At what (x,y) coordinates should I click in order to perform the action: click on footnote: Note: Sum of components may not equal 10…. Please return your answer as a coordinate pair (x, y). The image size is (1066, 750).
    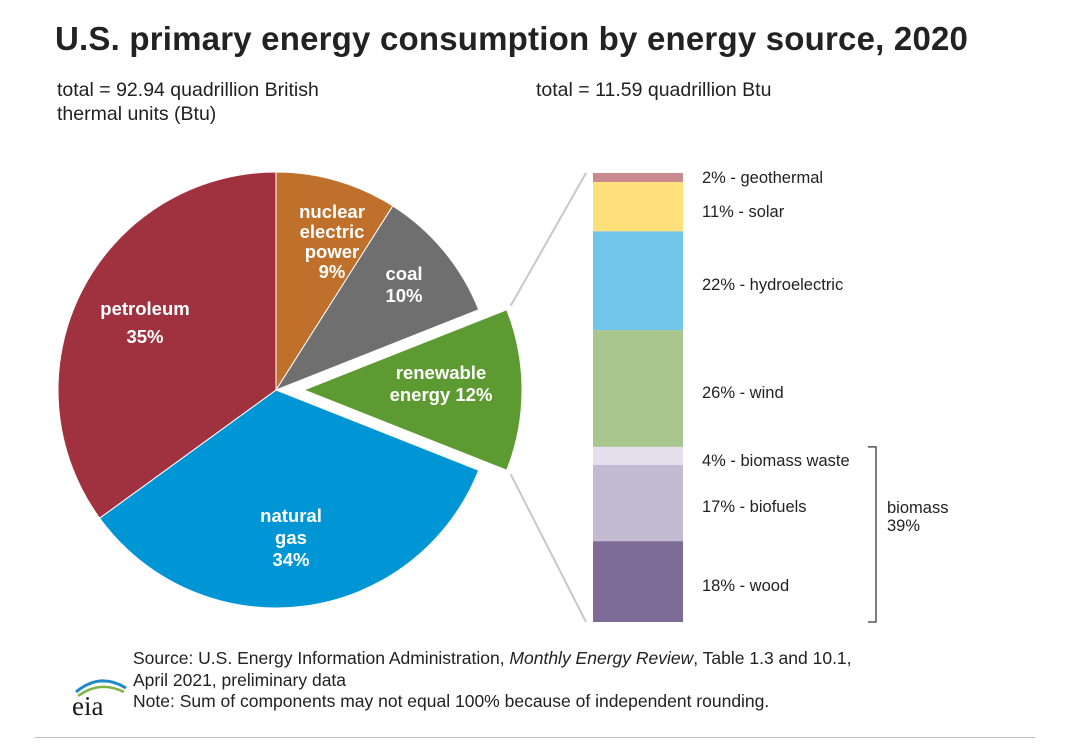
    Looking at the image, I should click on (451, 701).